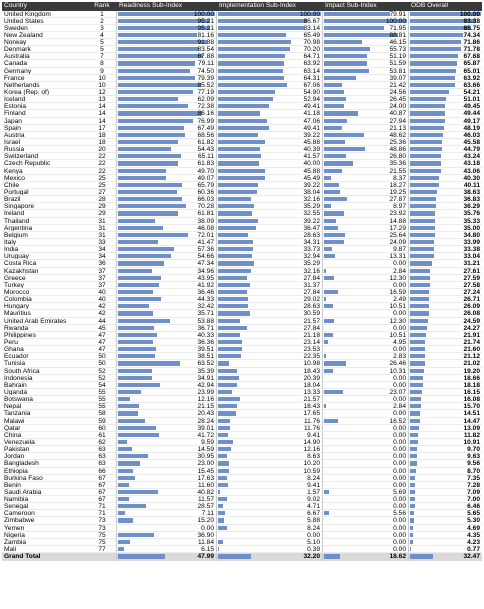 The width and height of the screenshot is (484, 609). I want to click on readiness-cell: 40.82, so click(166, 492).